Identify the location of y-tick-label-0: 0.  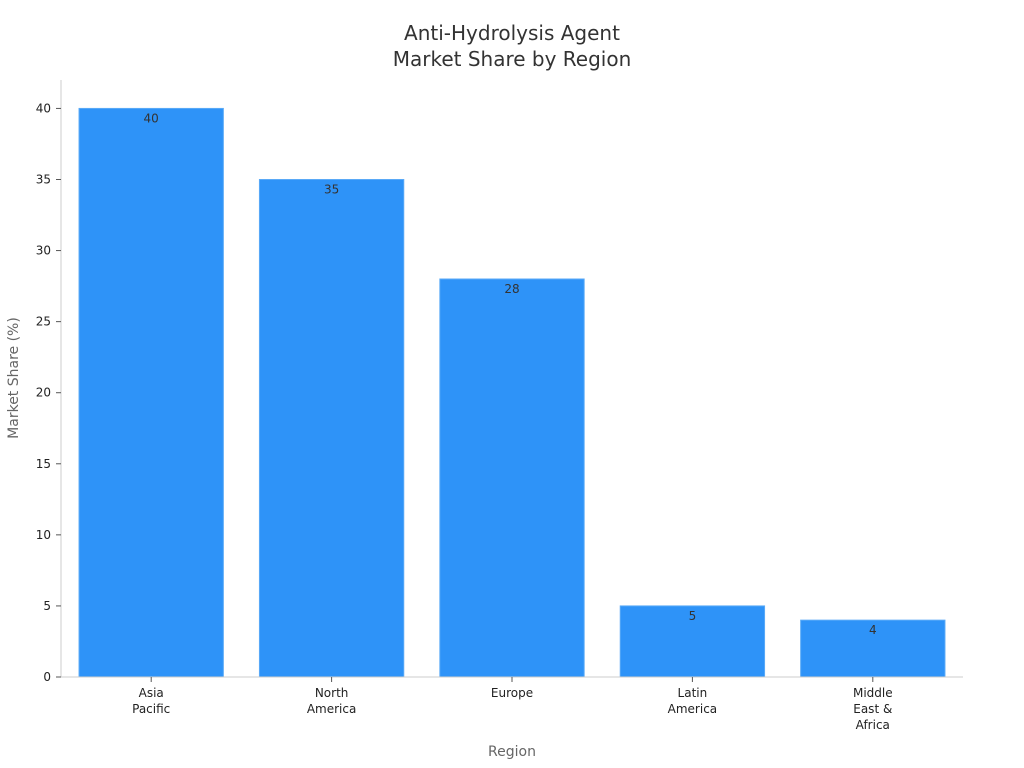
(47, 677).